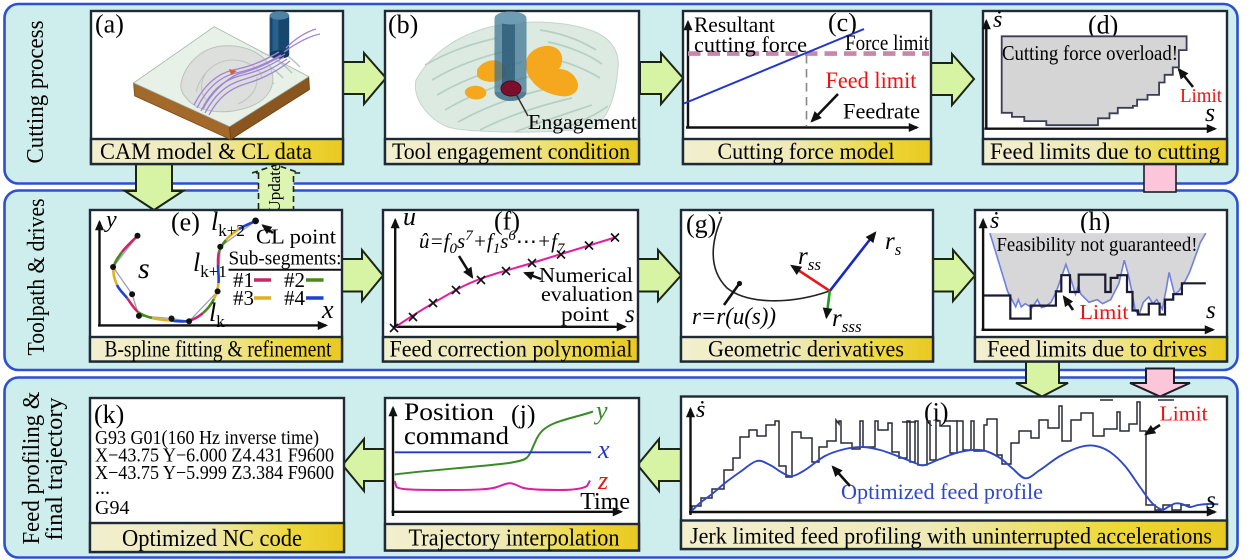  Describe the element at coordinates (842, 22) in the screenshot. I see `svg-text: (c)` at that location.